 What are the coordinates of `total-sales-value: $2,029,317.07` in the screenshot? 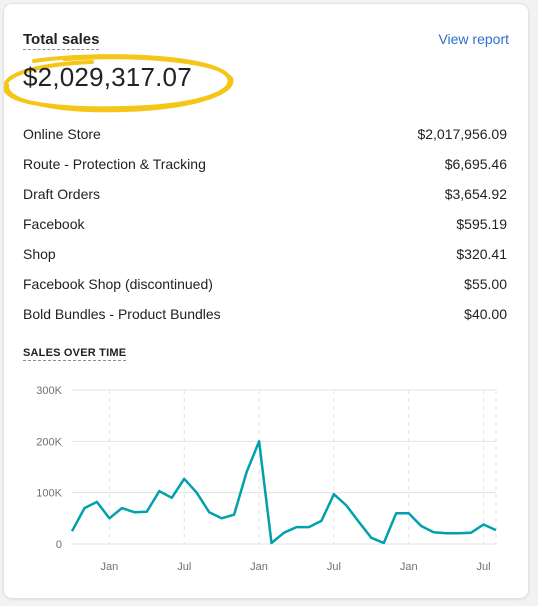 It's located at (107, 77).